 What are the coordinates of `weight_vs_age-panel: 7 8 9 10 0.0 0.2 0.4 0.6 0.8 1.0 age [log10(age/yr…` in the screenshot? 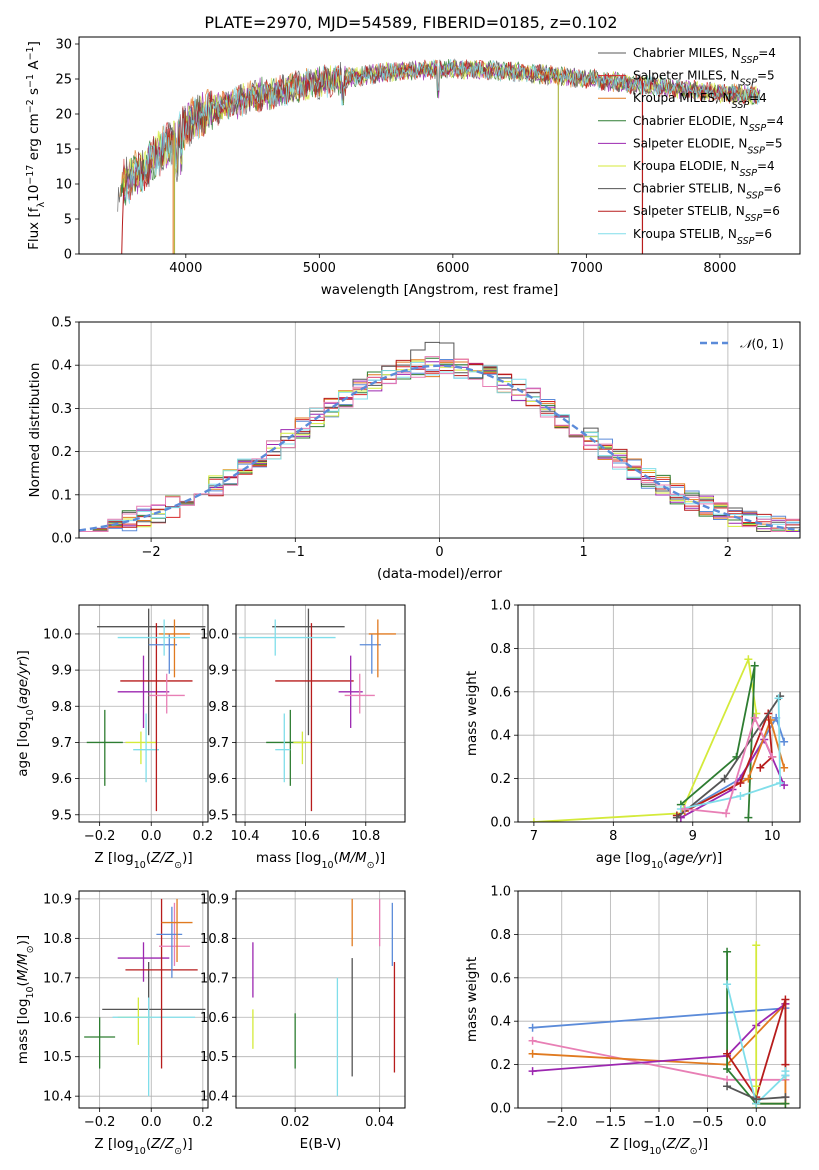 It's located at (632, 735).